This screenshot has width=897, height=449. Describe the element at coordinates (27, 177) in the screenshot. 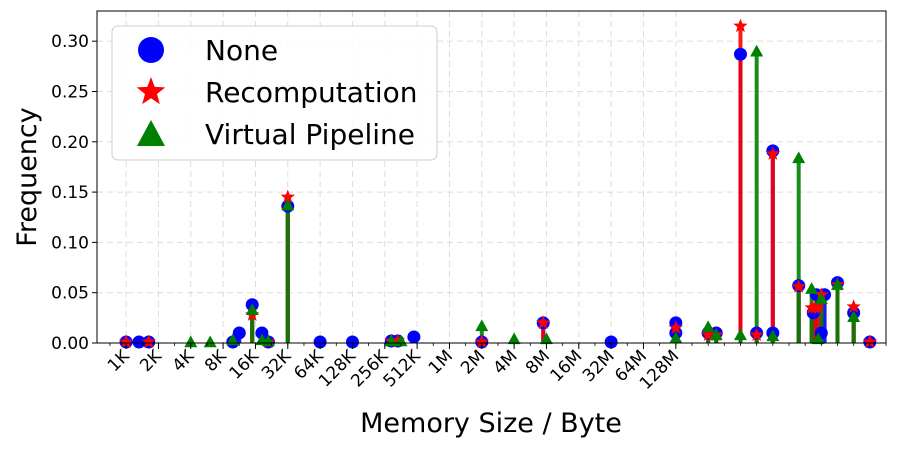

I see `y-axis-label: Frequency` at that location.